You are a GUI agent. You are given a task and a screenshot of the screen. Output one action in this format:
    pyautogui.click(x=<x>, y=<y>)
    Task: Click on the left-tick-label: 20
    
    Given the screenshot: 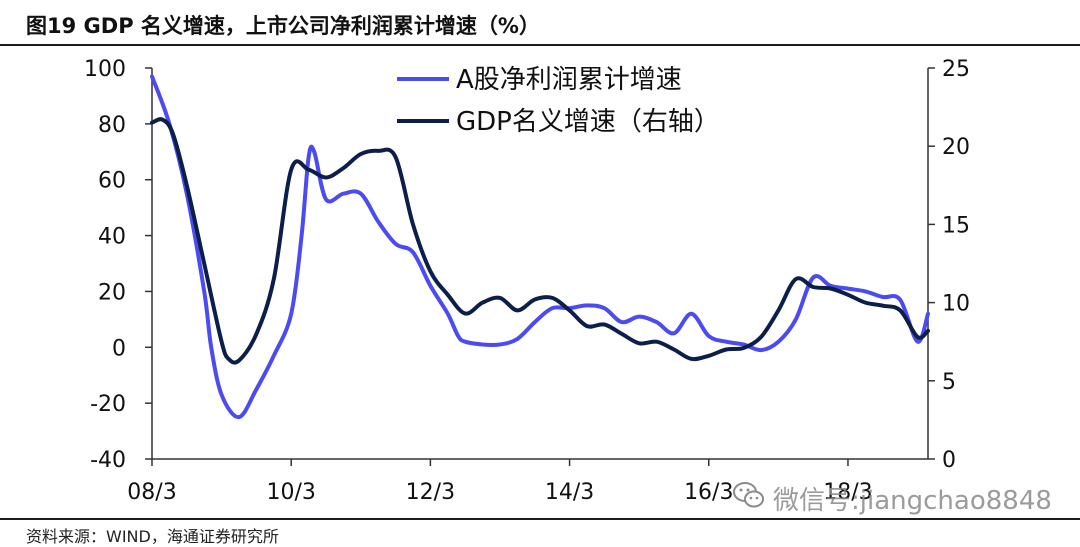 What is the action you would take?
    pyautogui.click(x=112, y=292)
    